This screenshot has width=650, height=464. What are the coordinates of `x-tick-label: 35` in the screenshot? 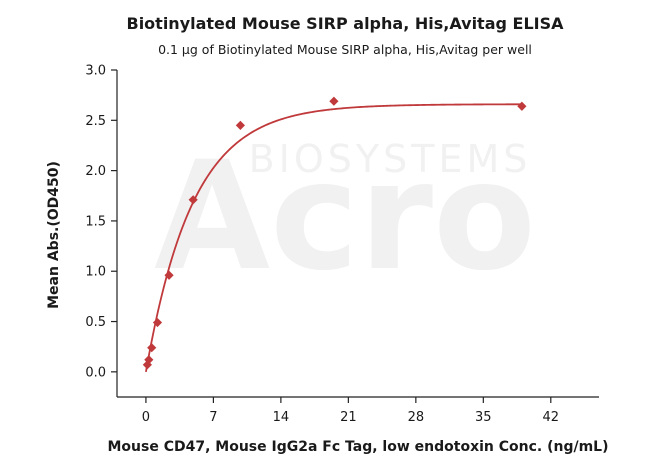 It's located at (483, 417).